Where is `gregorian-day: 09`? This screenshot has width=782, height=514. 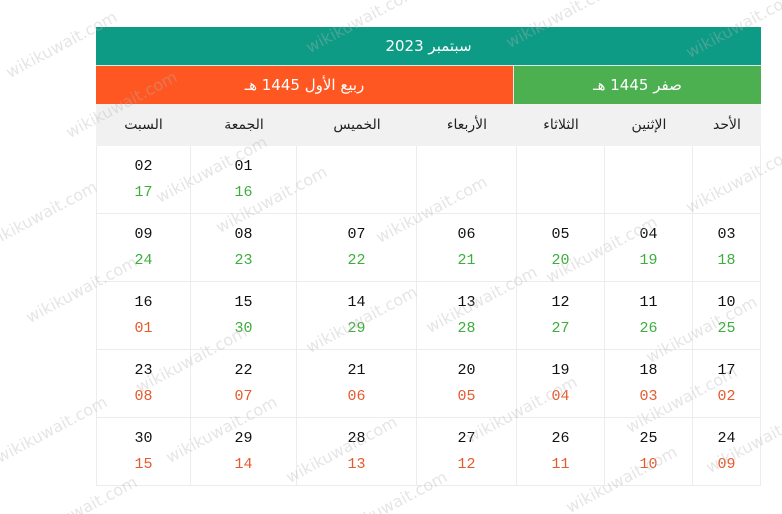 gregorian-day: 09 is located at coordinates (143, 234).